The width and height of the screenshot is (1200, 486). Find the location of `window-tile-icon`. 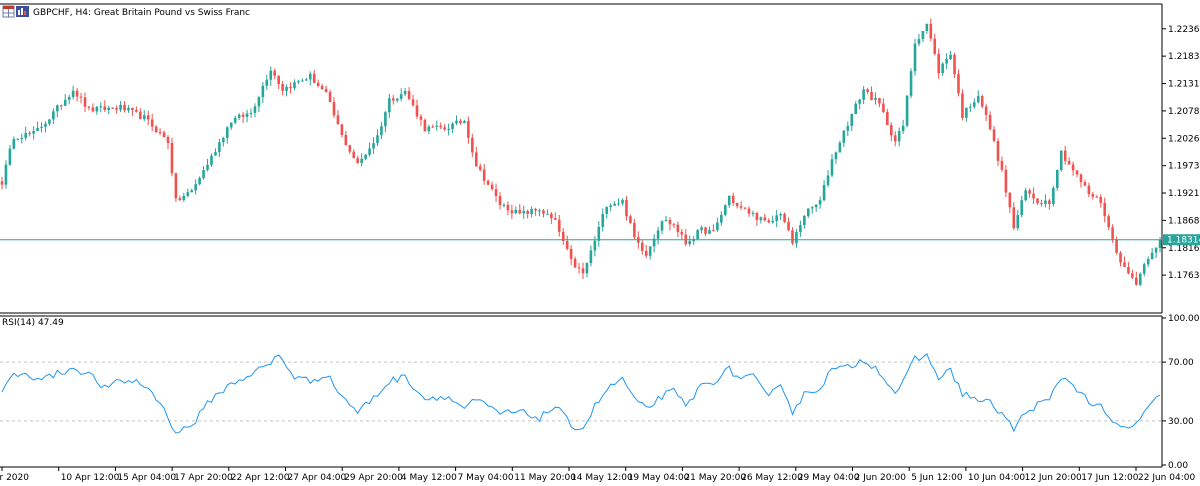

window-tile-icon is located at coordinates (8, 11).